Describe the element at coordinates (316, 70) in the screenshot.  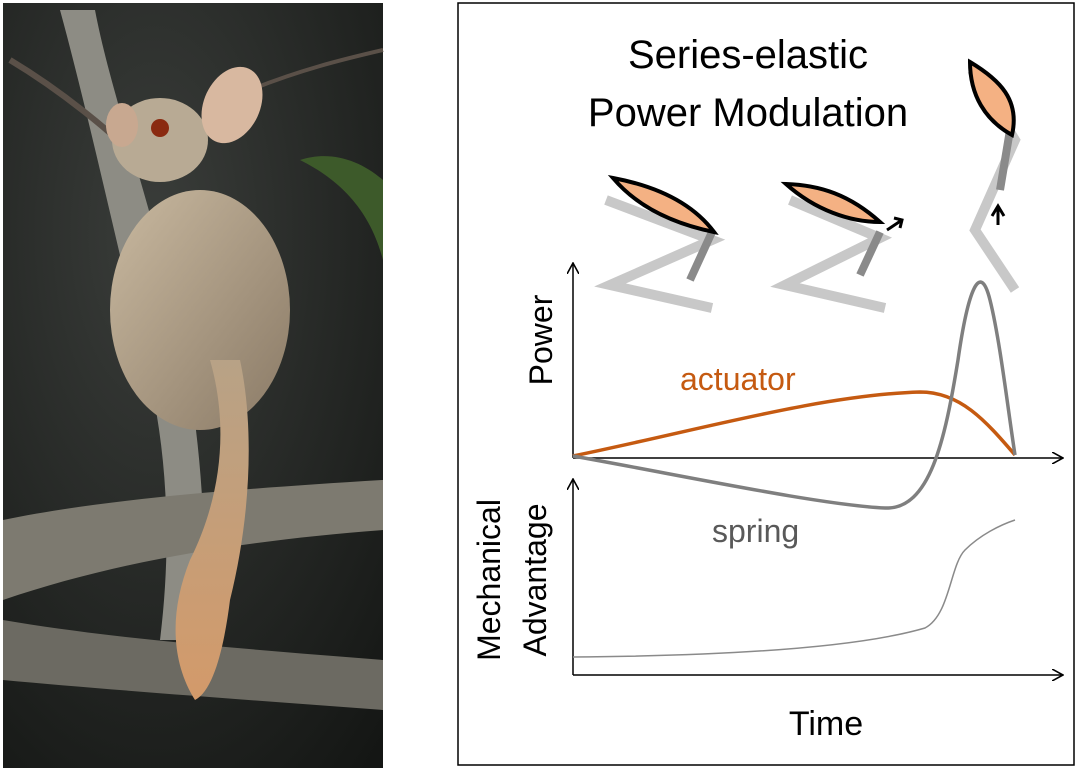
I see `twig` at that location.